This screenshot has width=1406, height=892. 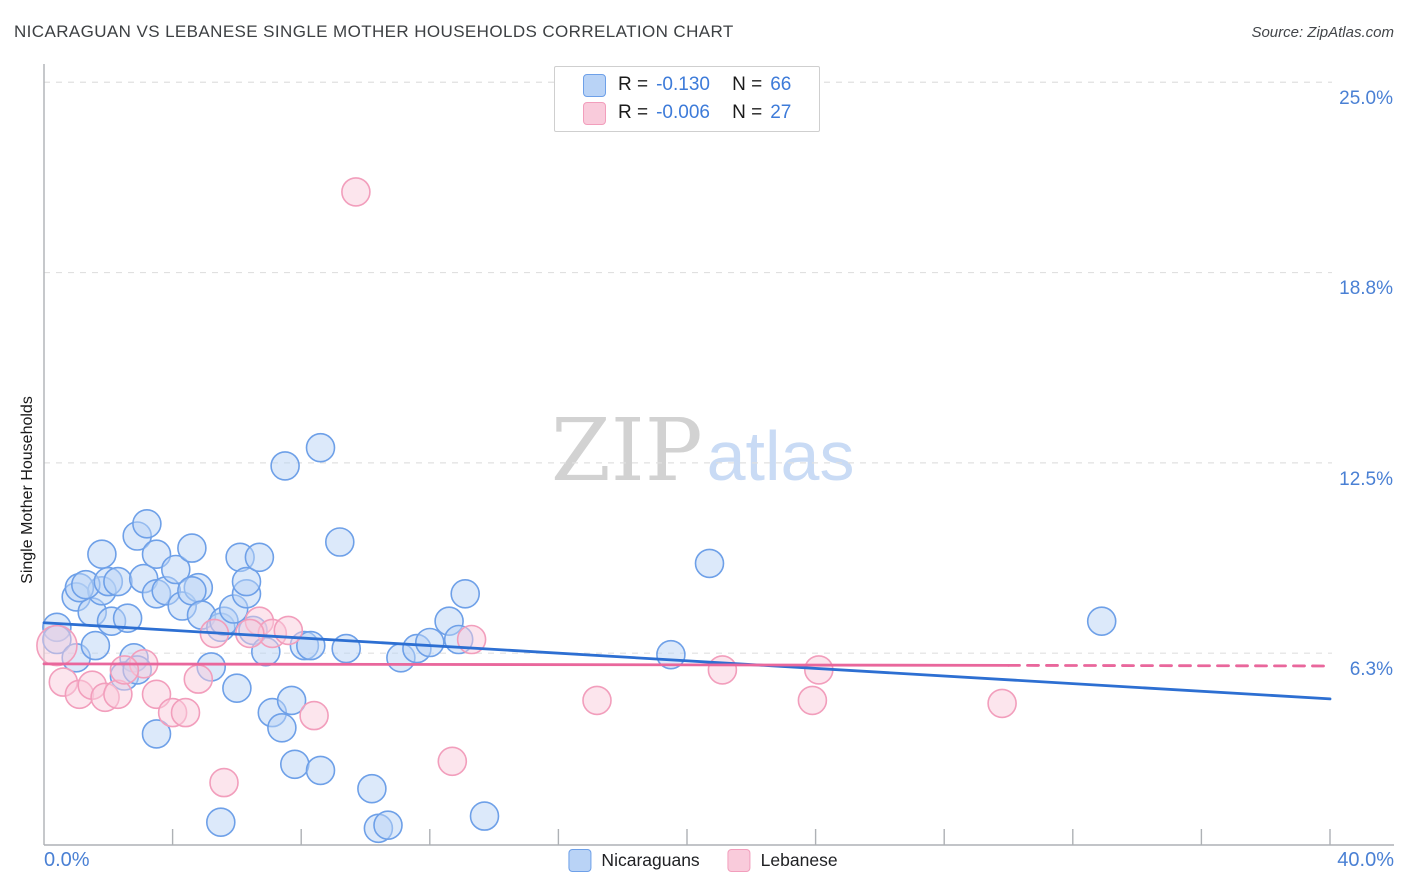 I want to click on lebanese-trend-line-dashed, so click(x=1169, y=665).